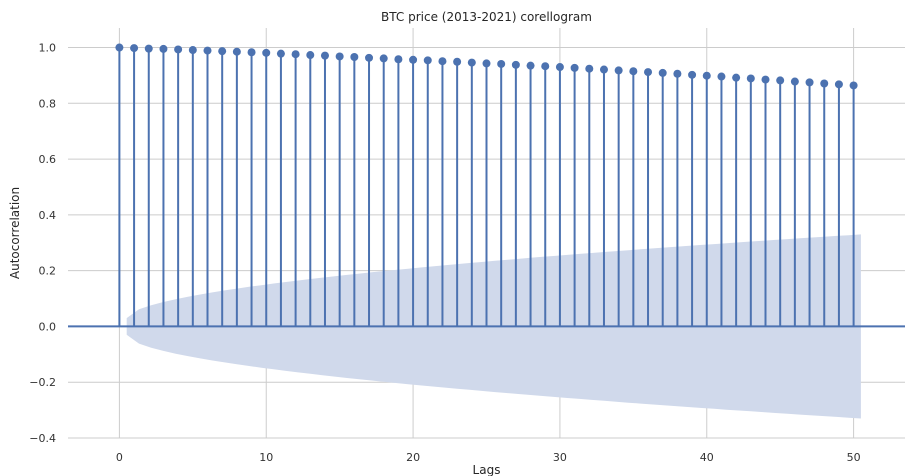 The width and height of the screenshot is (908, 476). I want to click on x-tick-label-4: 40, so click(707, 457).